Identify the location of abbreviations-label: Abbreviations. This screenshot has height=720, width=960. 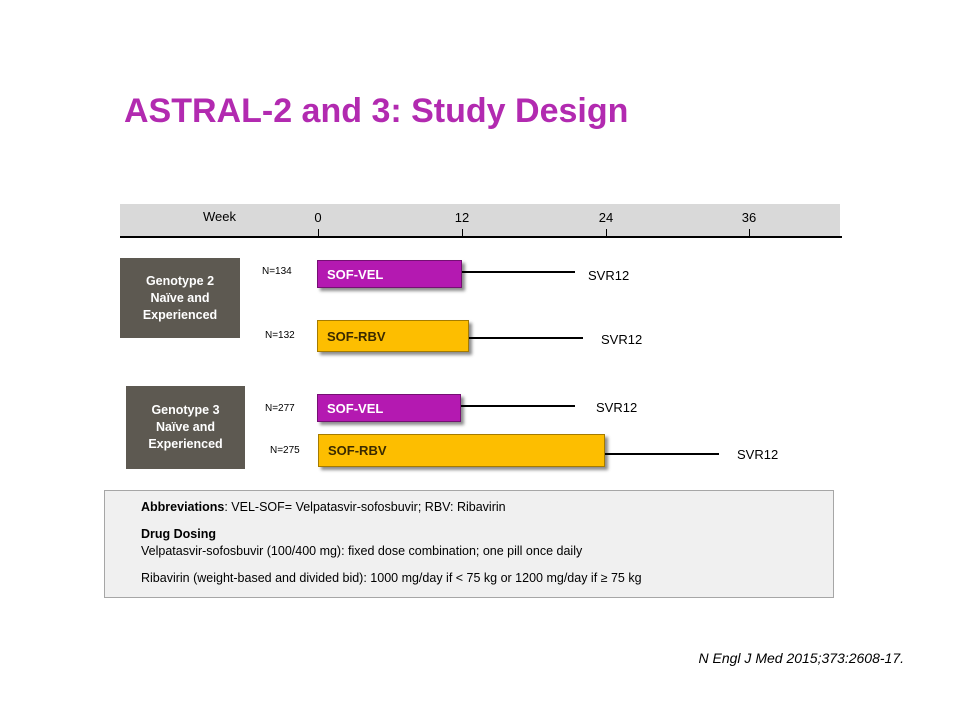
(183, 507).